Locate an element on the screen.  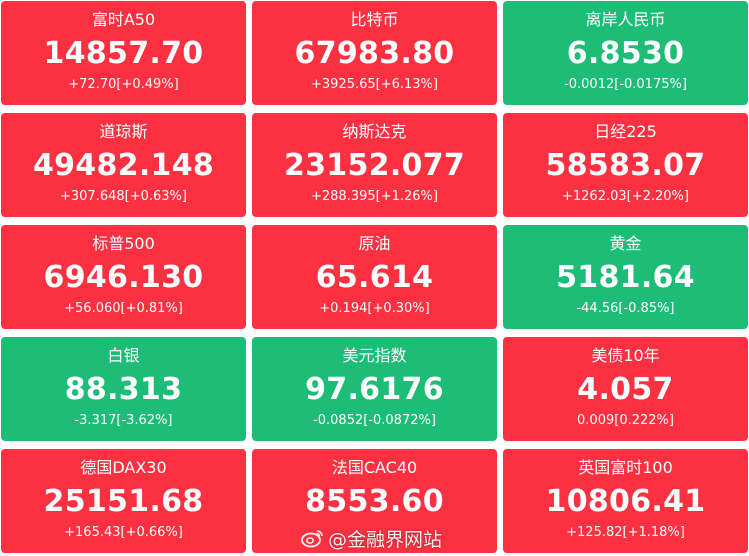
quote-price: 6.8530 is located at coordinates (625, 53).